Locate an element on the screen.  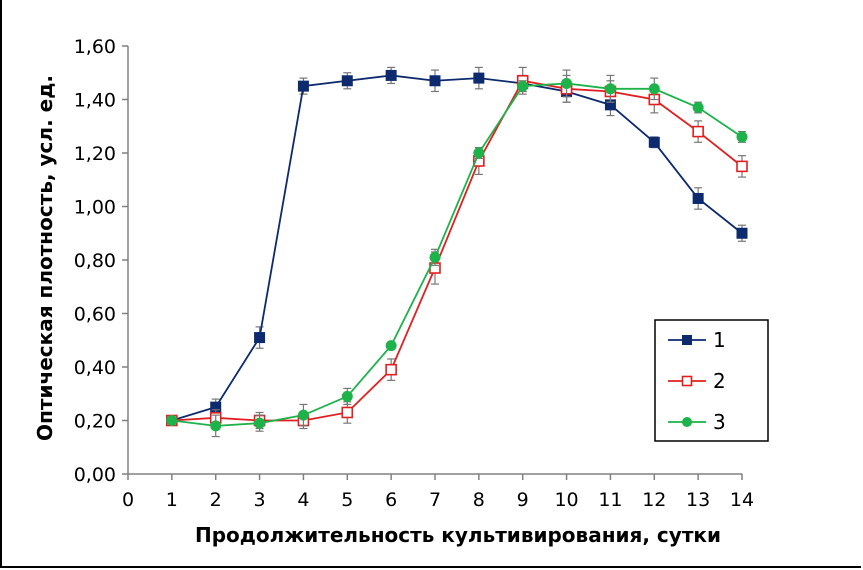
y-tick-label: 0,20 is located at coordinates (95, 422).